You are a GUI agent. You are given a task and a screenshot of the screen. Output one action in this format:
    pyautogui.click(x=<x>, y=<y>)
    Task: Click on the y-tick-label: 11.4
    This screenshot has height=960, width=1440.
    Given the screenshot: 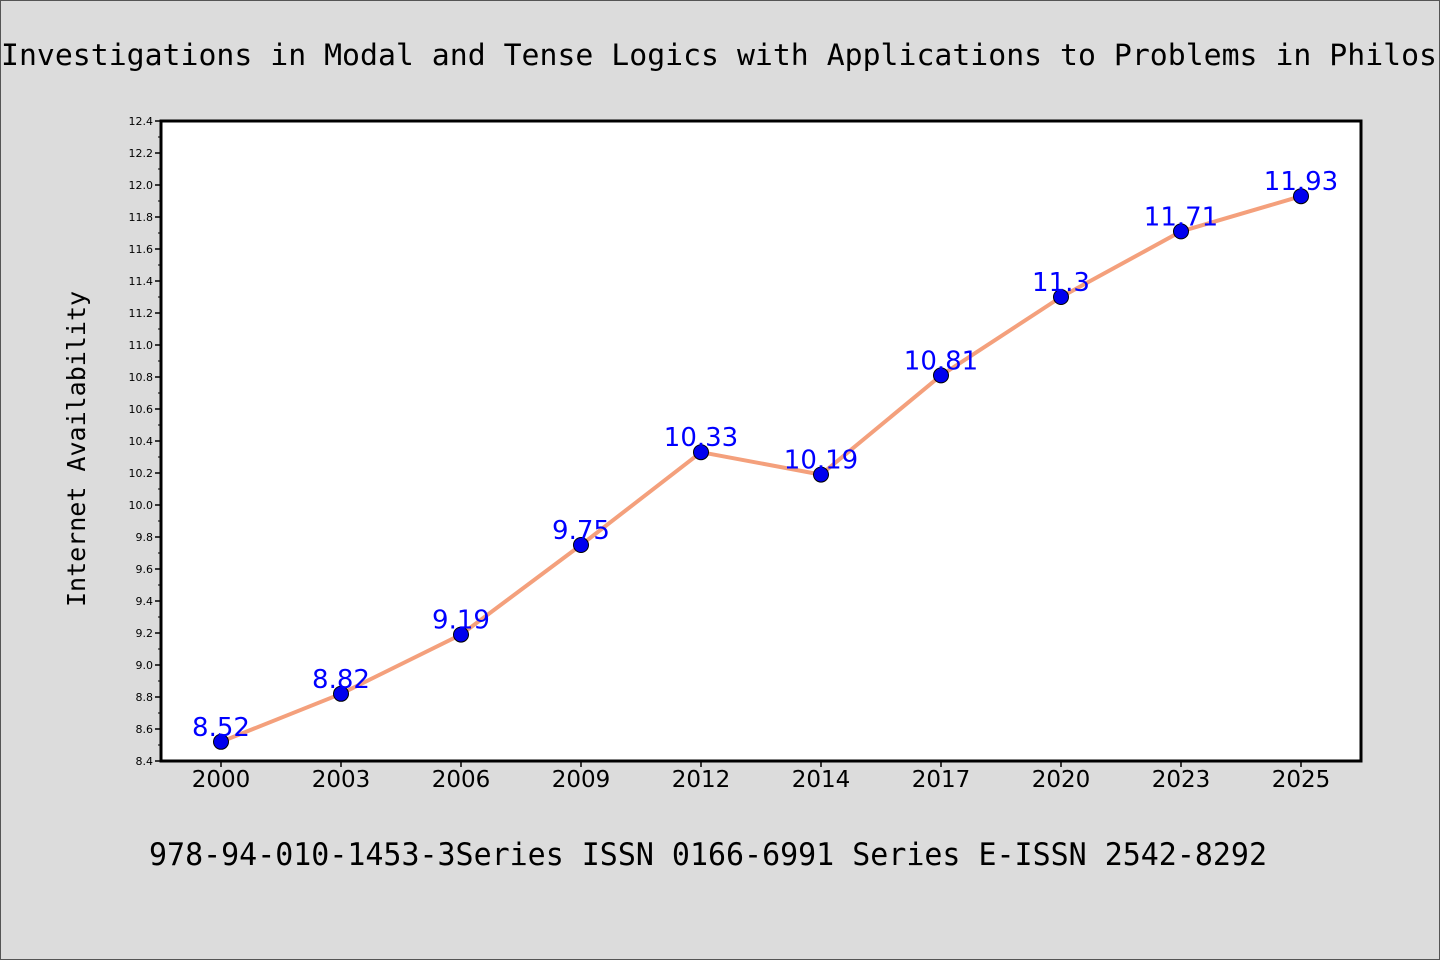 What is the action you would take?
    pyautogui.click(x=141, y=281)
    